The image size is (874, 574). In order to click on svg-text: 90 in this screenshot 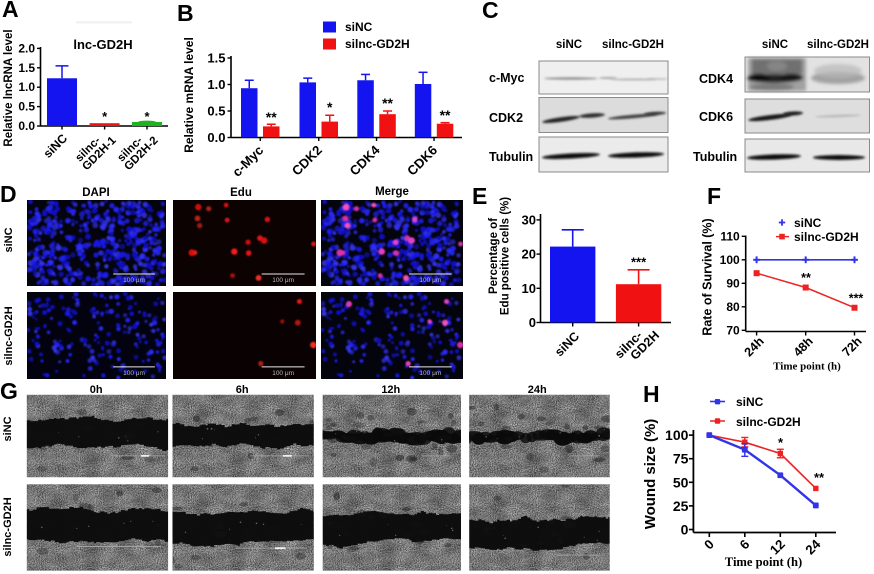, I will do `click(733, 283)`.